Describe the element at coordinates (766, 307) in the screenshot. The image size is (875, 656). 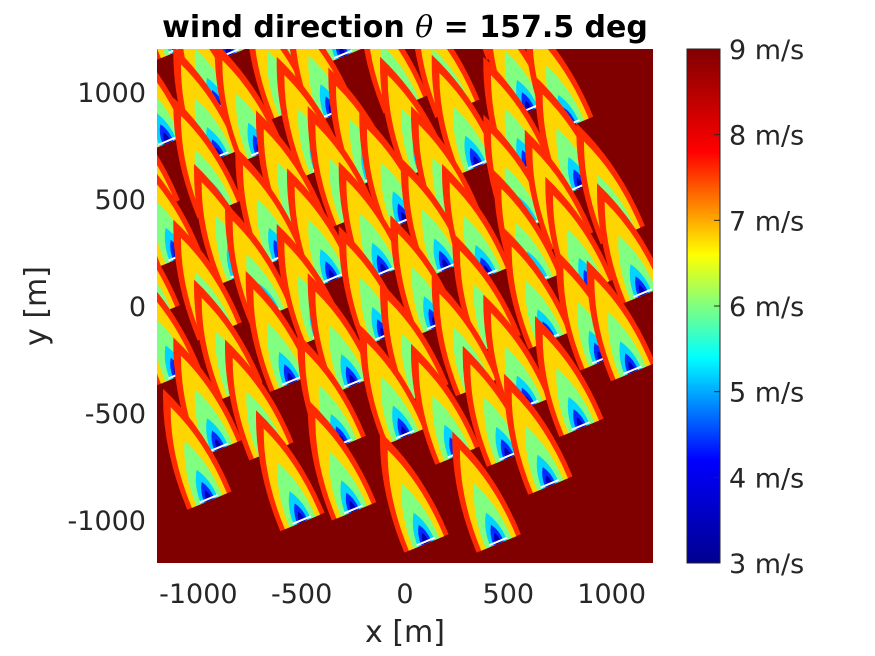
I see `colorbar-tick-label: 6 m/s` at that location.